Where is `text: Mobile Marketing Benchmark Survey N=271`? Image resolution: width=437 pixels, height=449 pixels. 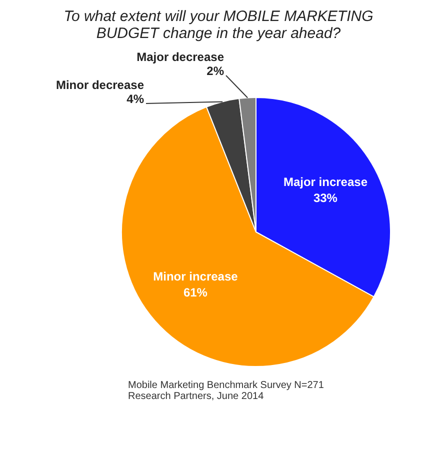
text: Mobile Marketing Benchmark Survey N=271 is located at coordinates (226, 385).